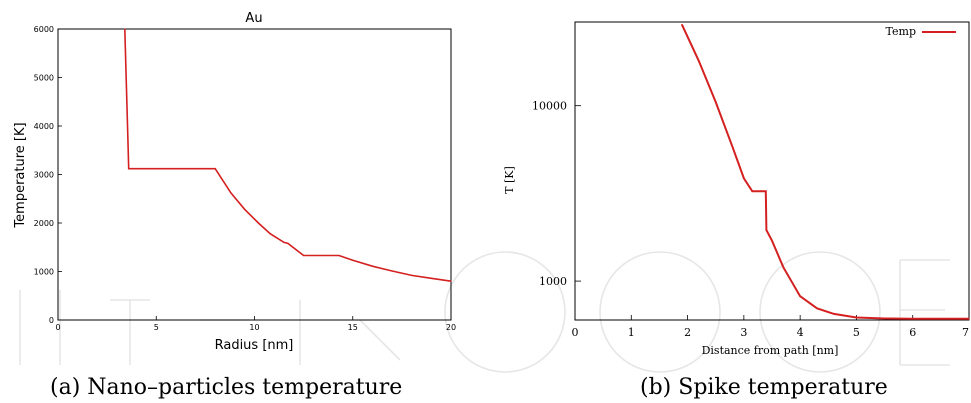 This screenshot has height=403, width=971. What do you see at coordinates (226, 387) in the screenshot?
I see `caption-a: (a) Nano–particles temperature` at bounding box center [226, 387].